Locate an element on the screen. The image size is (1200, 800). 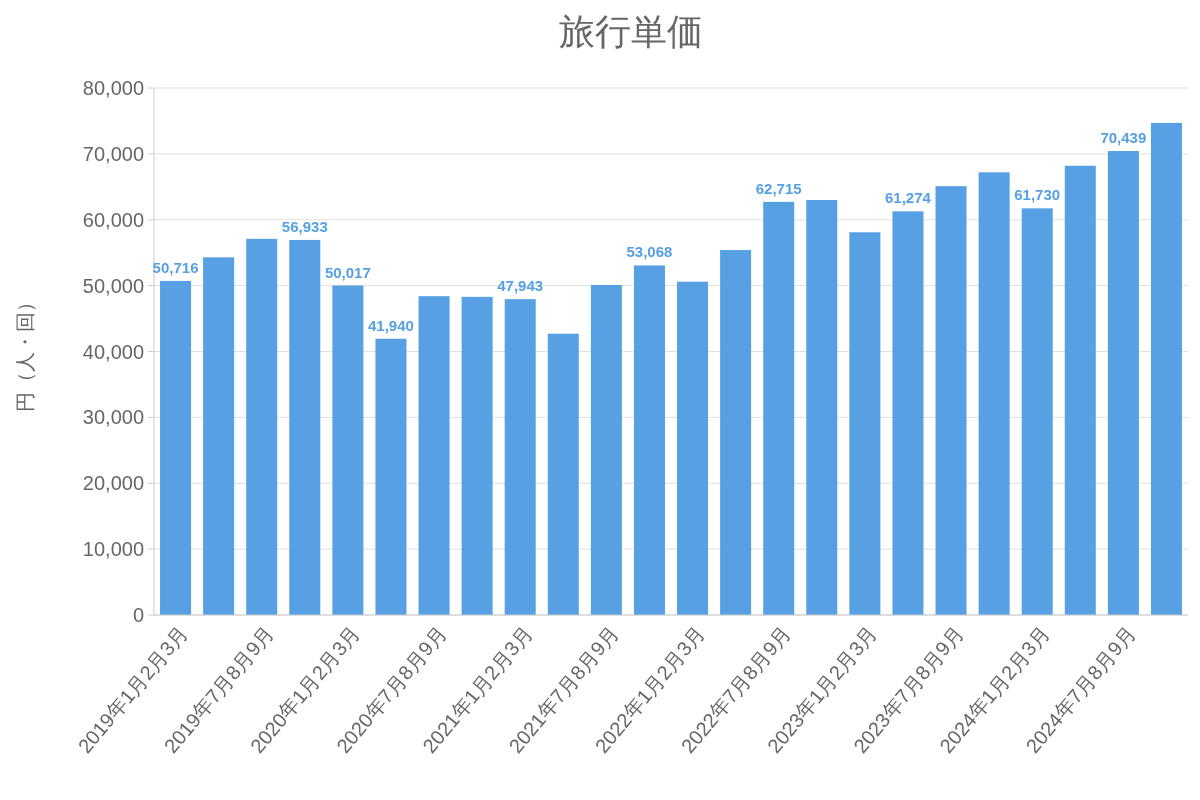
data-label: 61,274 is located at coordinates (908, 198).